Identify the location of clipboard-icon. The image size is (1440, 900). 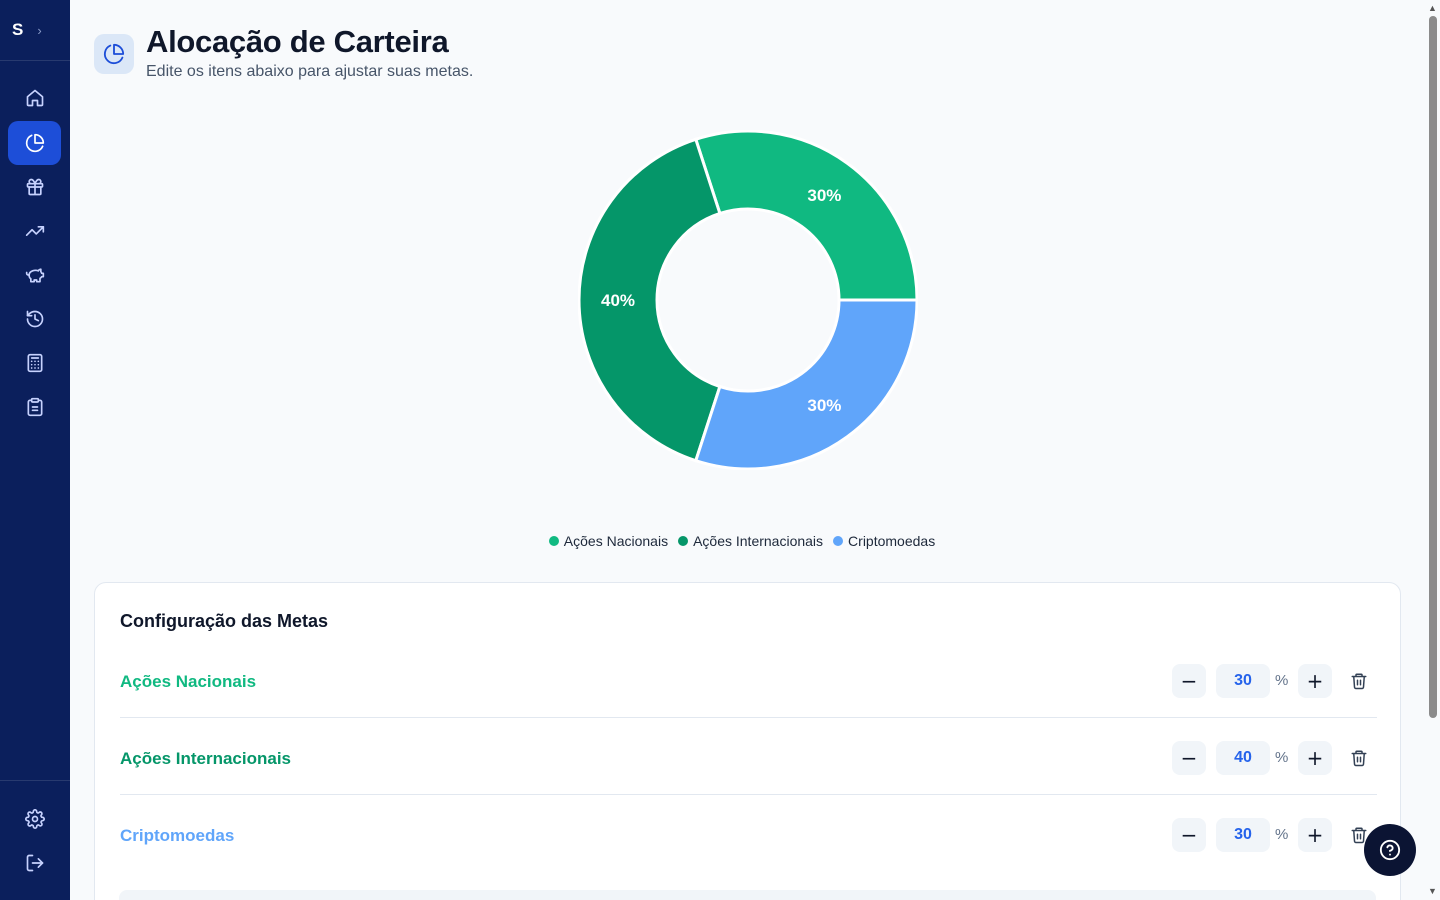
(35, 407).